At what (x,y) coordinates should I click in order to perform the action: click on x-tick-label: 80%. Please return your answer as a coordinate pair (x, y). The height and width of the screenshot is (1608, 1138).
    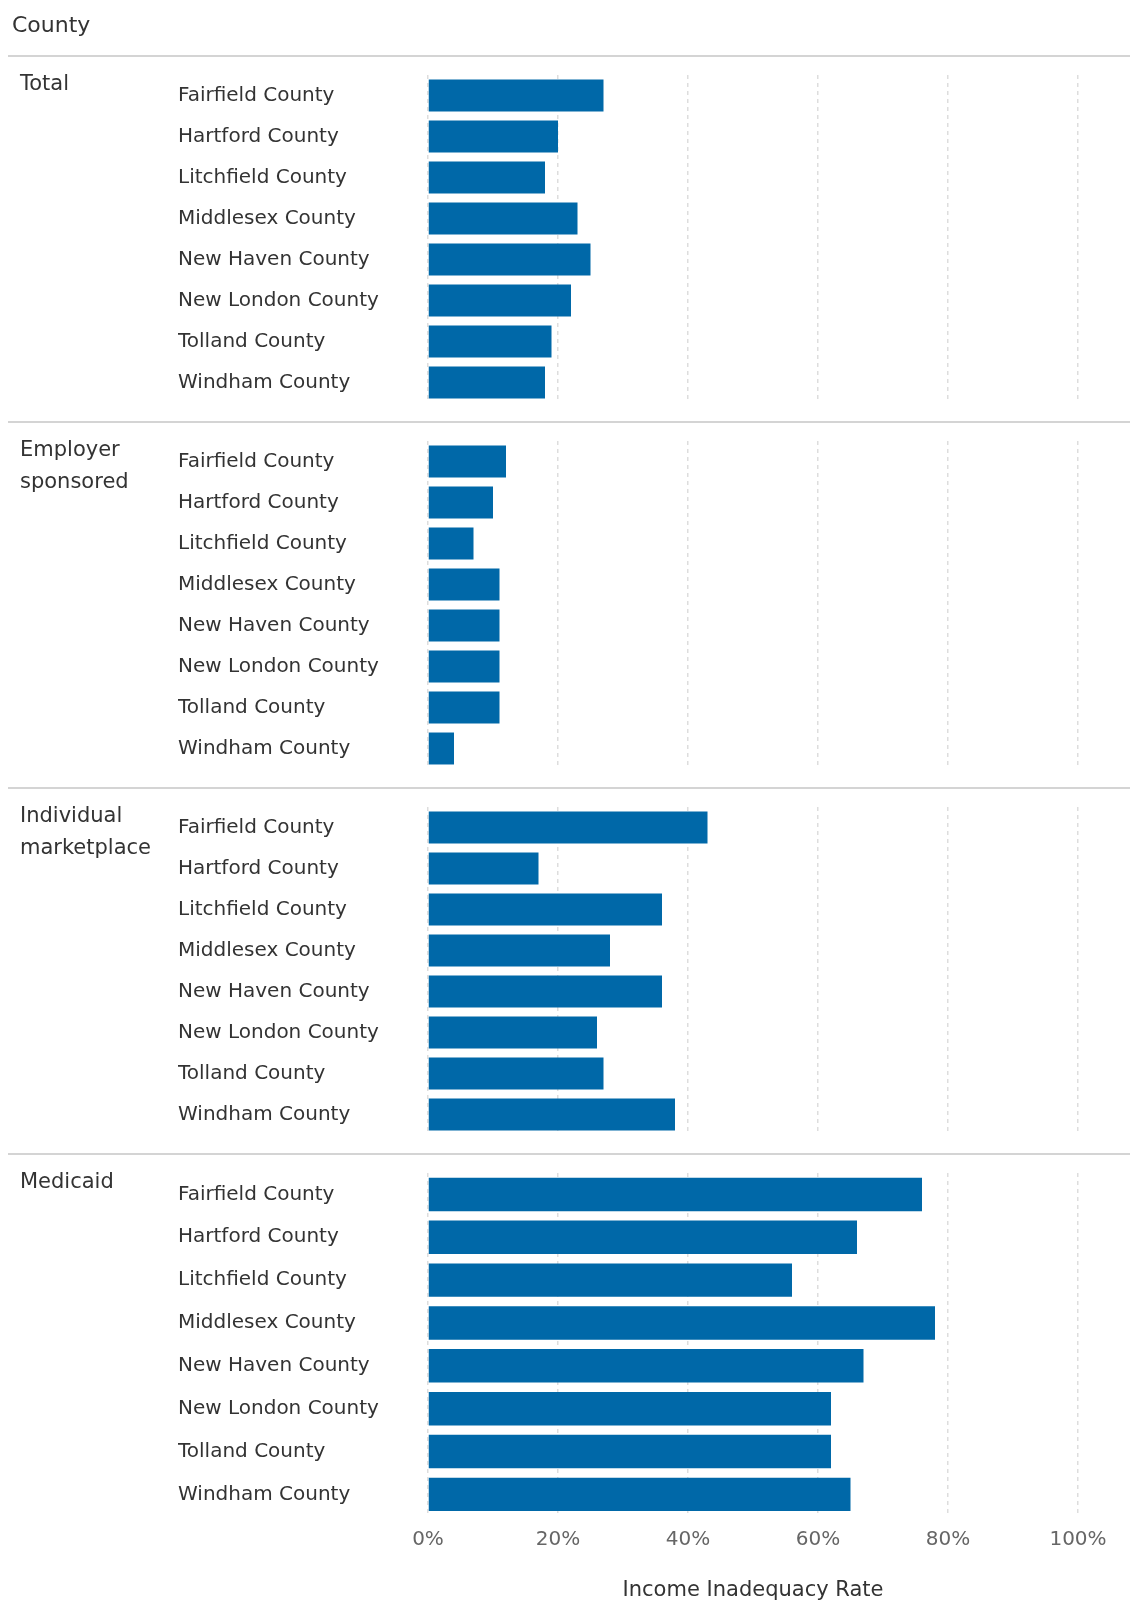
    Looking at the image, I should click on (948, 1538).